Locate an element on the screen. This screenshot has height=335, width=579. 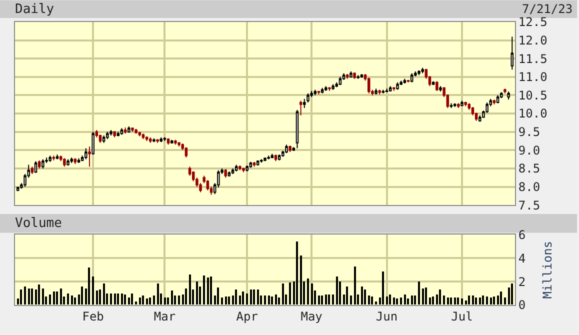
y-tick-label: 6 is located at coordinates (522, 235).